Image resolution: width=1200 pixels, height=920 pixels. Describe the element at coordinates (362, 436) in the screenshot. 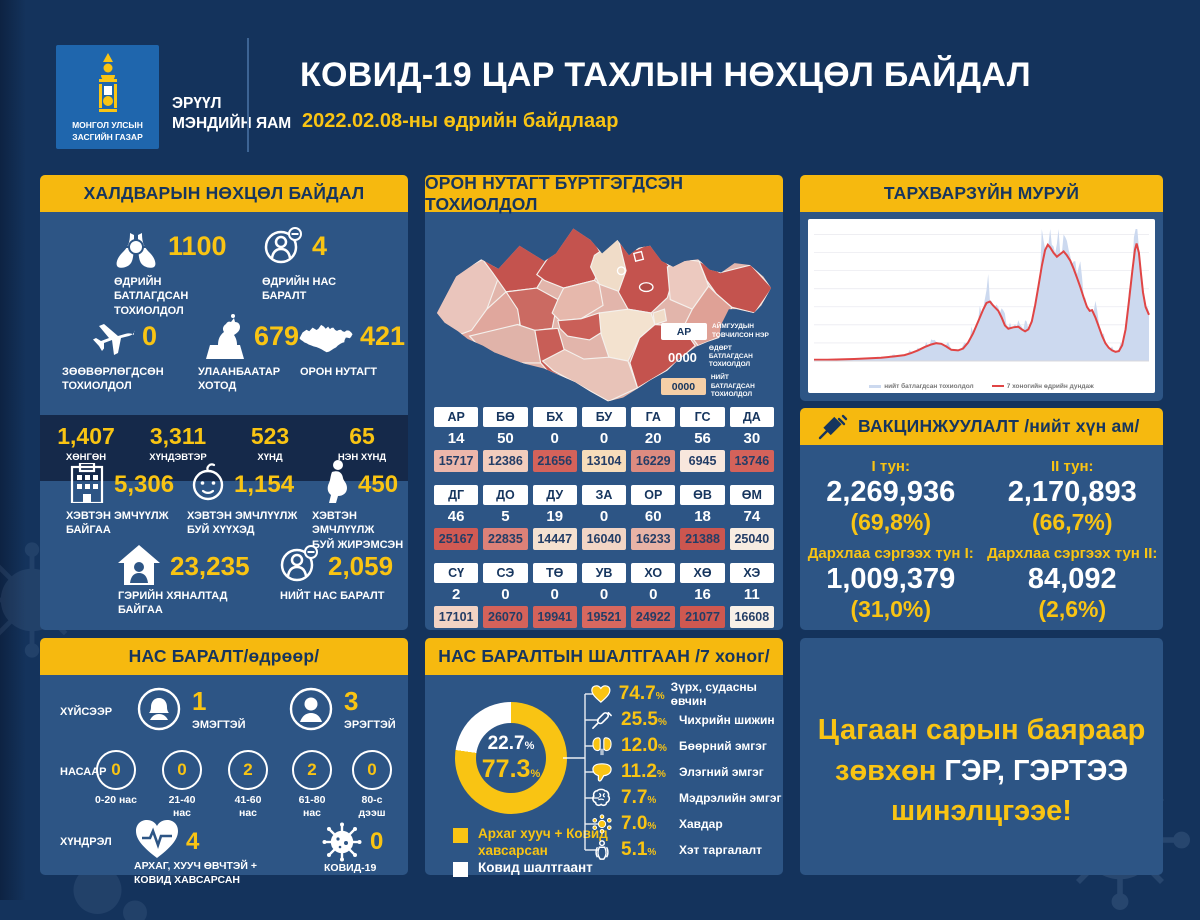

I see `severity-value: 65` at that location.